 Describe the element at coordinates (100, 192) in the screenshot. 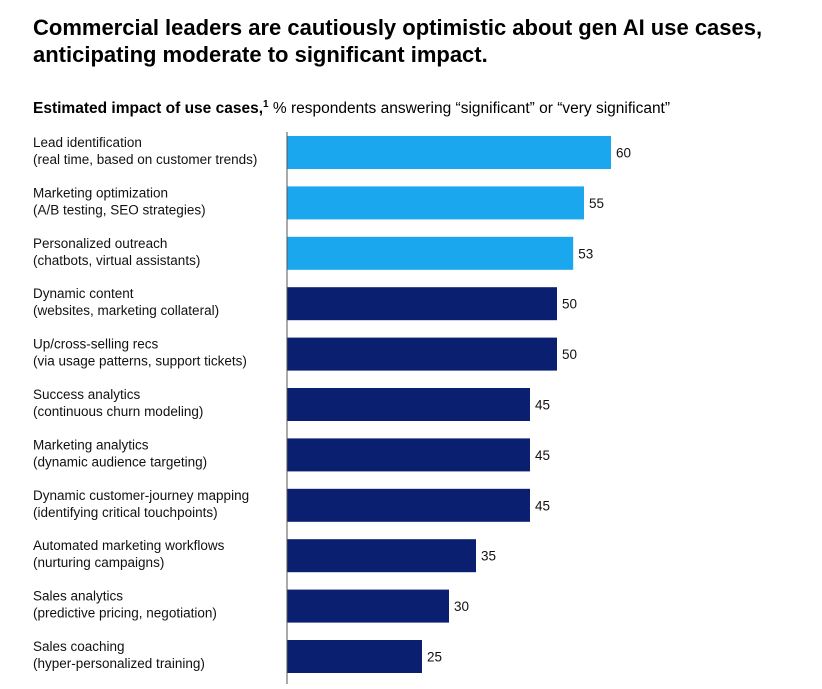

I see `category-label: Marketing optimization` at that location.